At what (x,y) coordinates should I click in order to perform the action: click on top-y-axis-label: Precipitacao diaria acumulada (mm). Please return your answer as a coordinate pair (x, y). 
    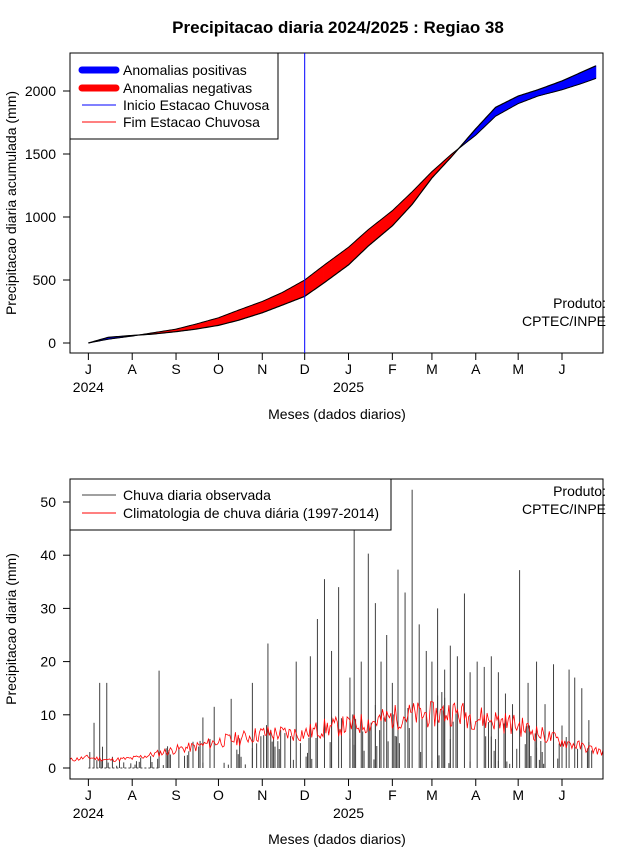
    Looking at the image, I should click on (11, 203).